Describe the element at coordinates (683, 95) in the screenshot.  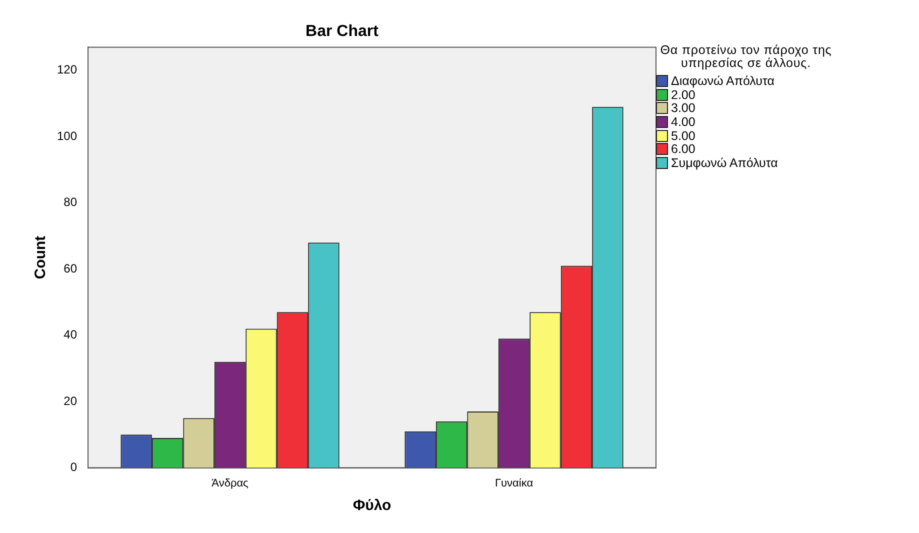
I see `legend-label: 2.00` at that location.